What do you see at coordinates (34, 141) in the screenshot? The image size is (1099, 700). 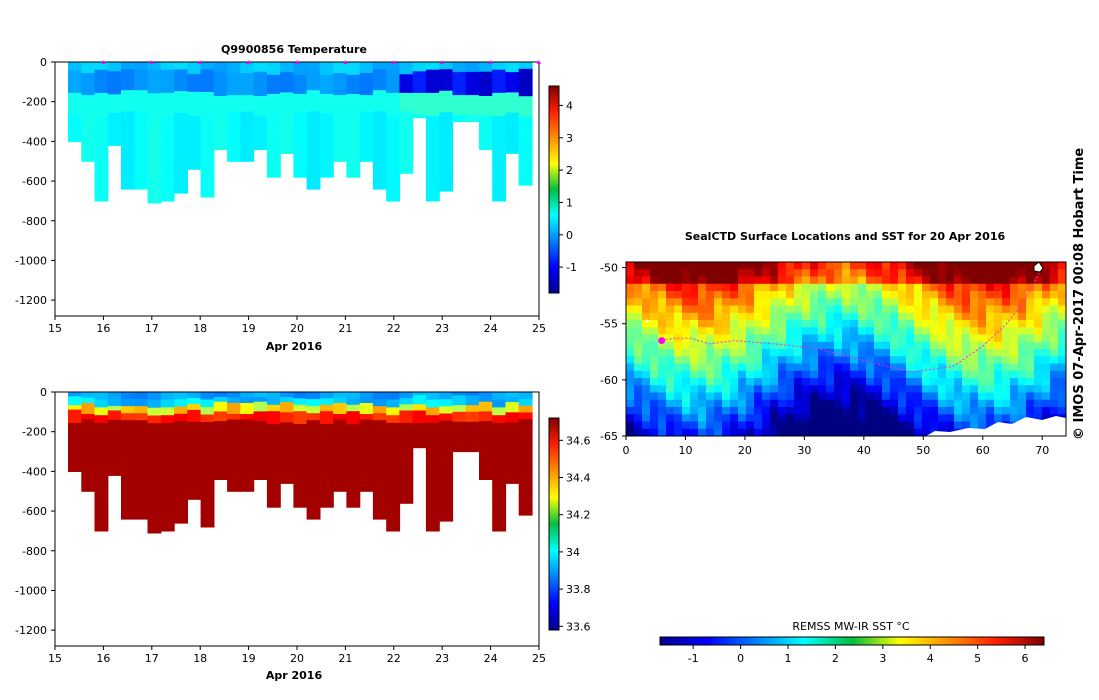 I see `y-tick-label: -400` at bounding box center [34, 141].